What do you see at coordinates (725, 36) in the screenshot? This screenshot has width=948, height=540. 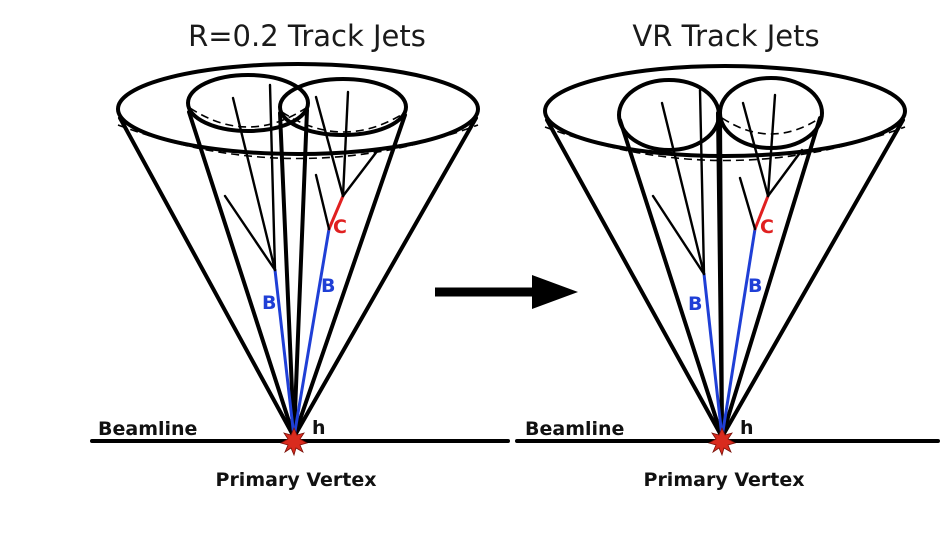 I see `right-title: VR Track Jets` at bounding box center [725, 36].